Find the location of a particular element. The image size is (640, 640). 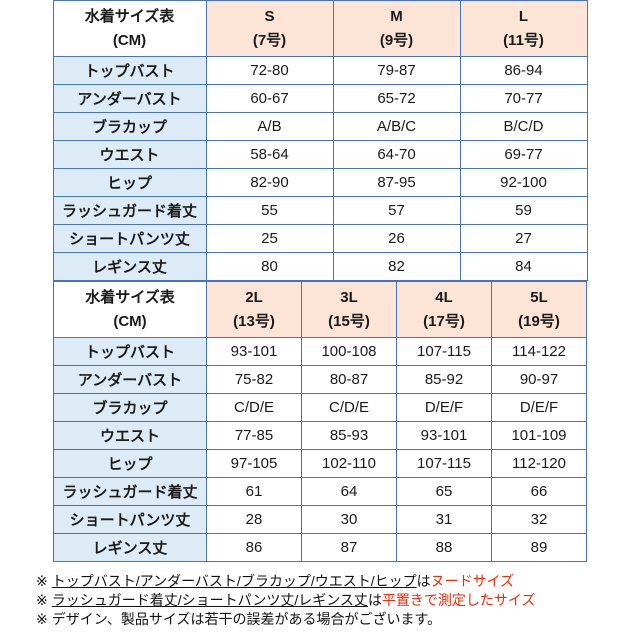

note-line: ※ トップバスト/アンダーバスト/ブラカップ/ウエスト/ヒップはヌードサイズ is located at coordinates (338, 581).